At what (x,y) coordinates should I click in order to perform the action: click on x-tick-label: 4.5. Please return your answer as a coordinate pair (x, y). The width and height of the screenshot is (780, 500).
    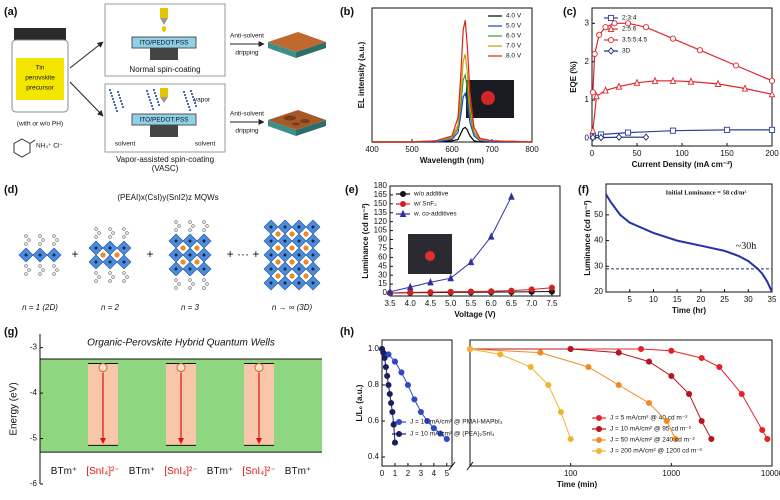
    Looking at the image, I should click on (431, 303).